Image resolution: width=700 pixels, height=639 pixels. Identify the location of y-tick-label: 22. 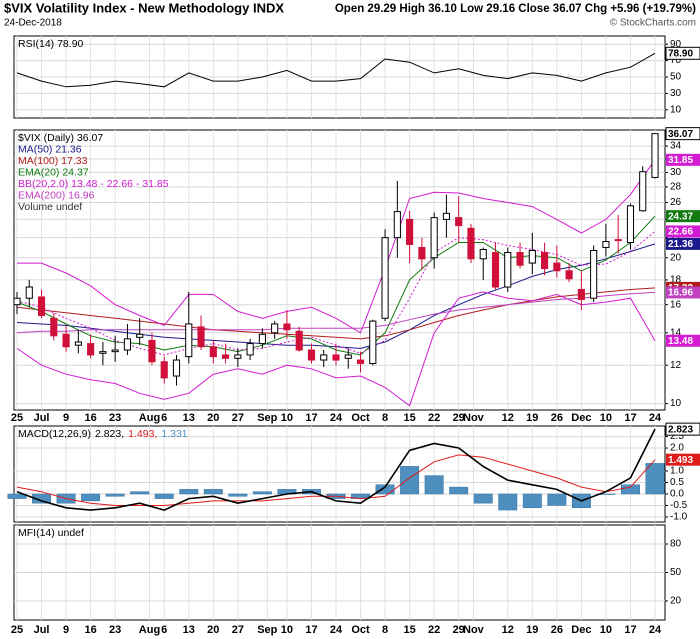
(676, 237).